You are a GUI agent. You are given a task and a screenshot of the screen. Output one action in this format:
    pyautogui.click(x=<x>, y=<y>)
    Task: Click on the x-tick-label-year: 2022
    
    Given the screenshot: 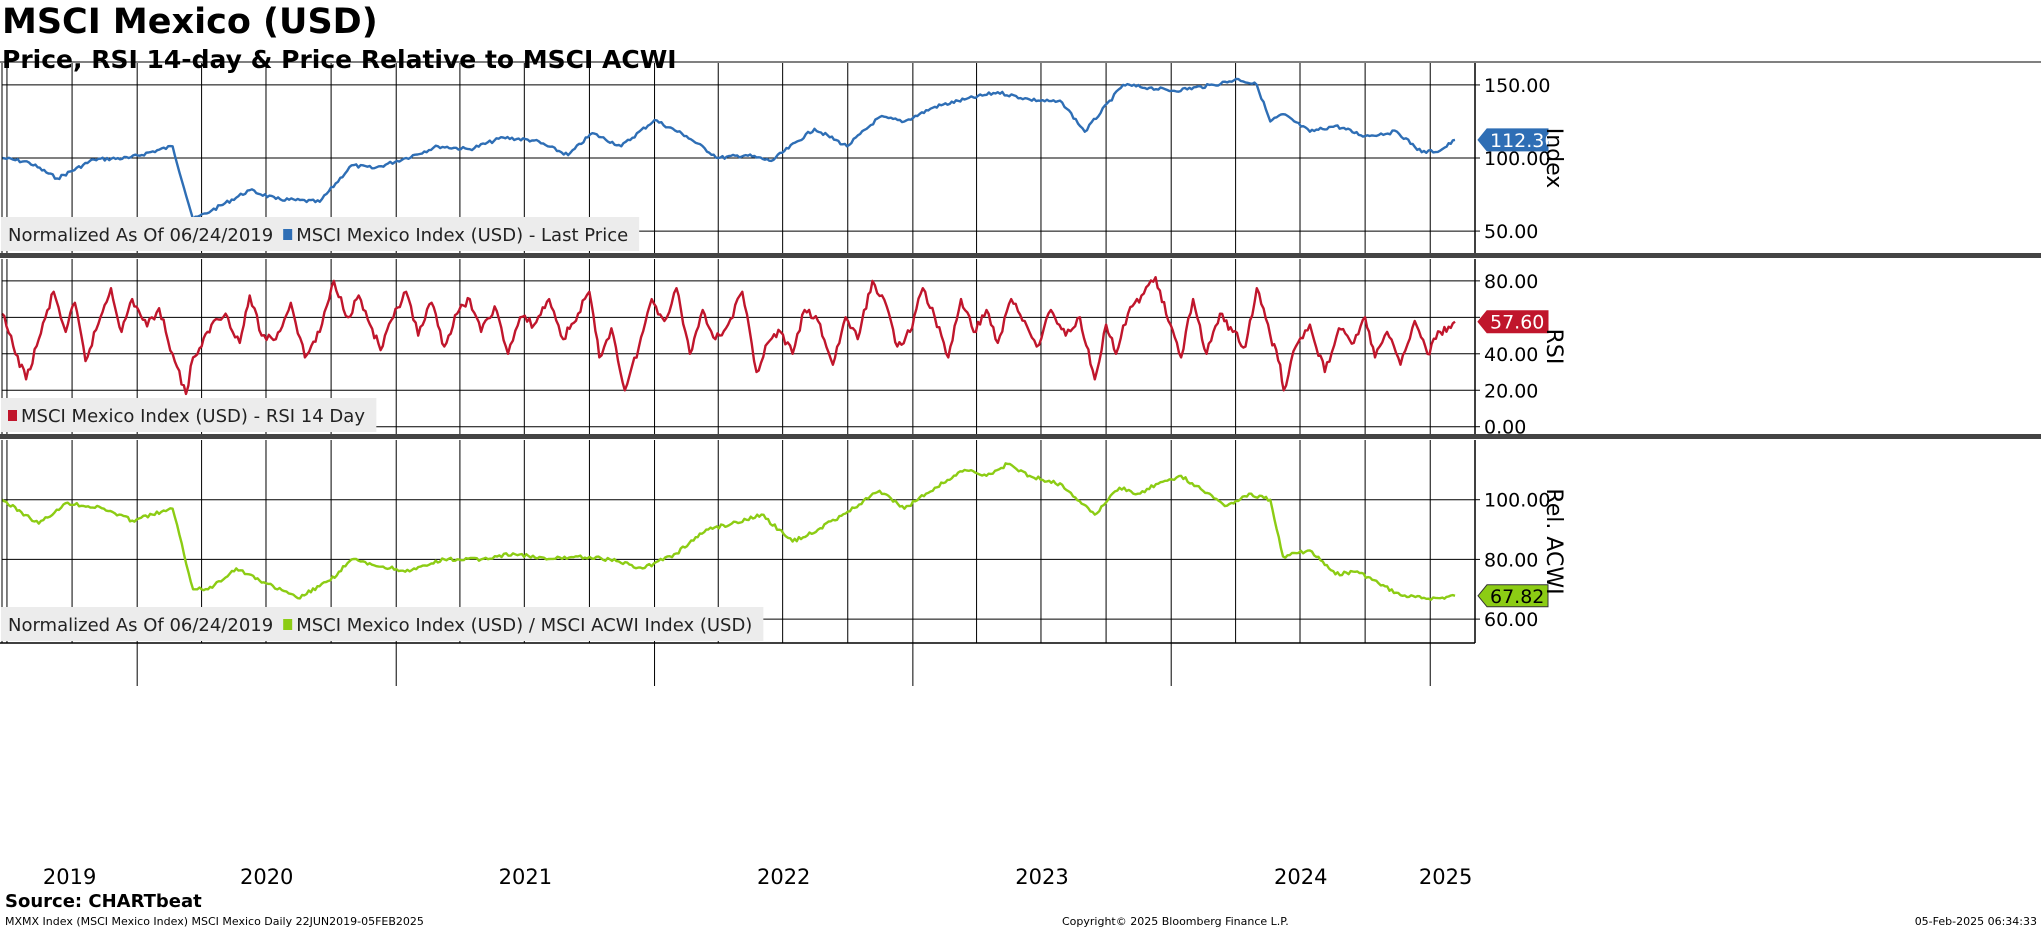 What is the action you would take?
    pyautogui.click(x=783, y=877)
    